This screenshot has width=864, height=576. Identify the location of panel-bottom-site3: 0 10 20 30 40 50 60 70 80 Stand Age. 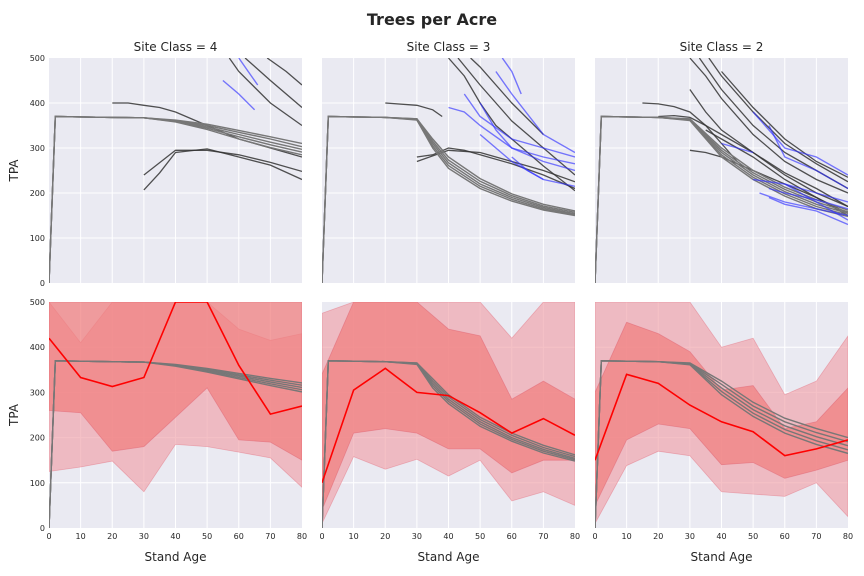
(449, 433).